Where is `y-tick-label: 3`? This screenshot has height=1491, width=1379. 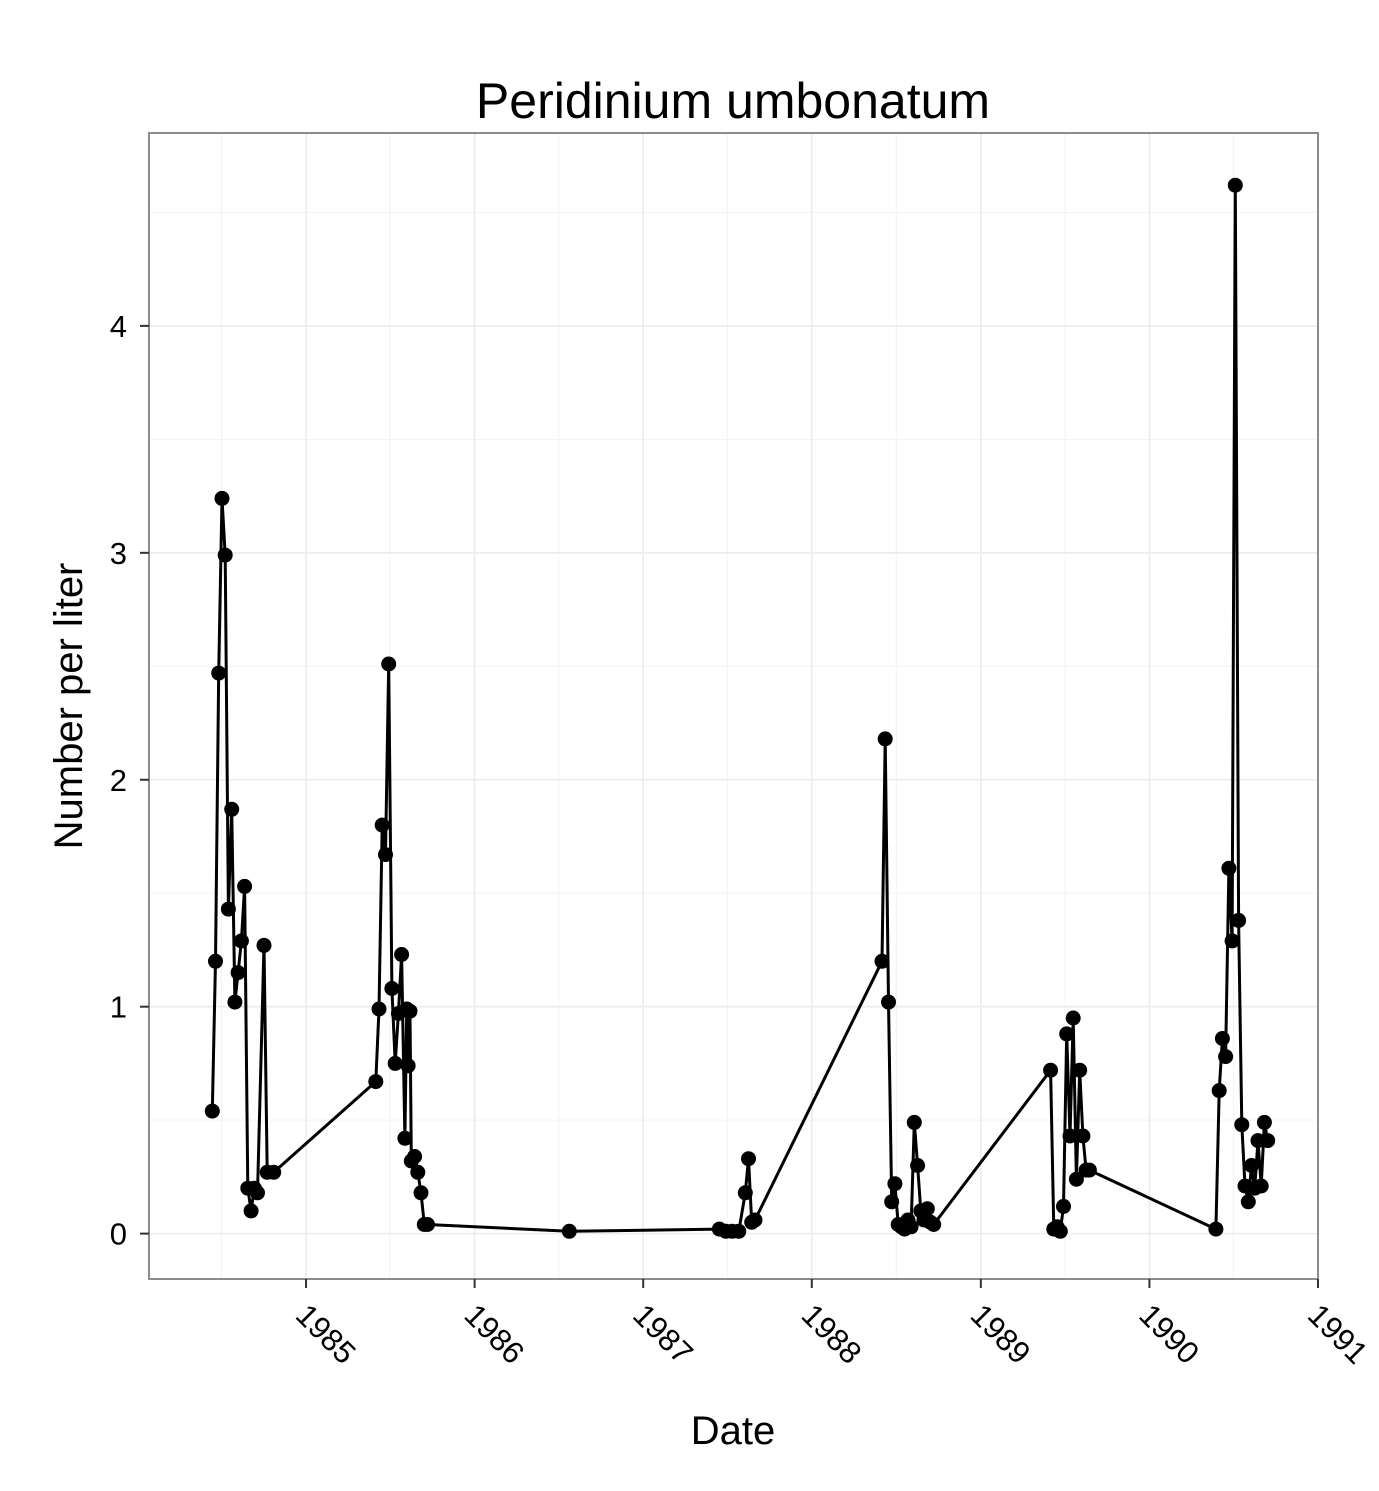 y-tick-label: 3 is located at coordinates (118, 553).